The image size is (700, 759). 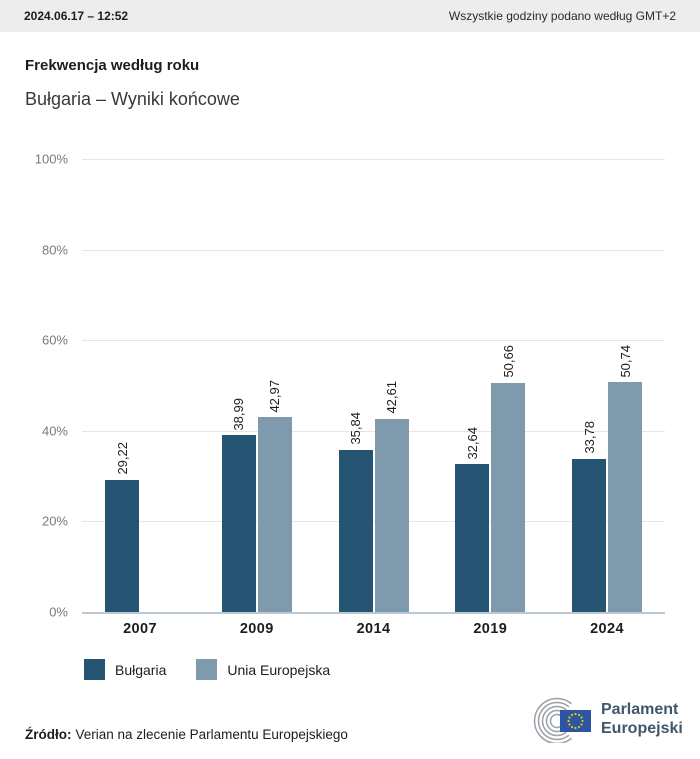 What do you see at coordinates (112, 65) in the screenshot?
I see `chart-title: Frekwencja według roku` at bounding box center [112, 65].